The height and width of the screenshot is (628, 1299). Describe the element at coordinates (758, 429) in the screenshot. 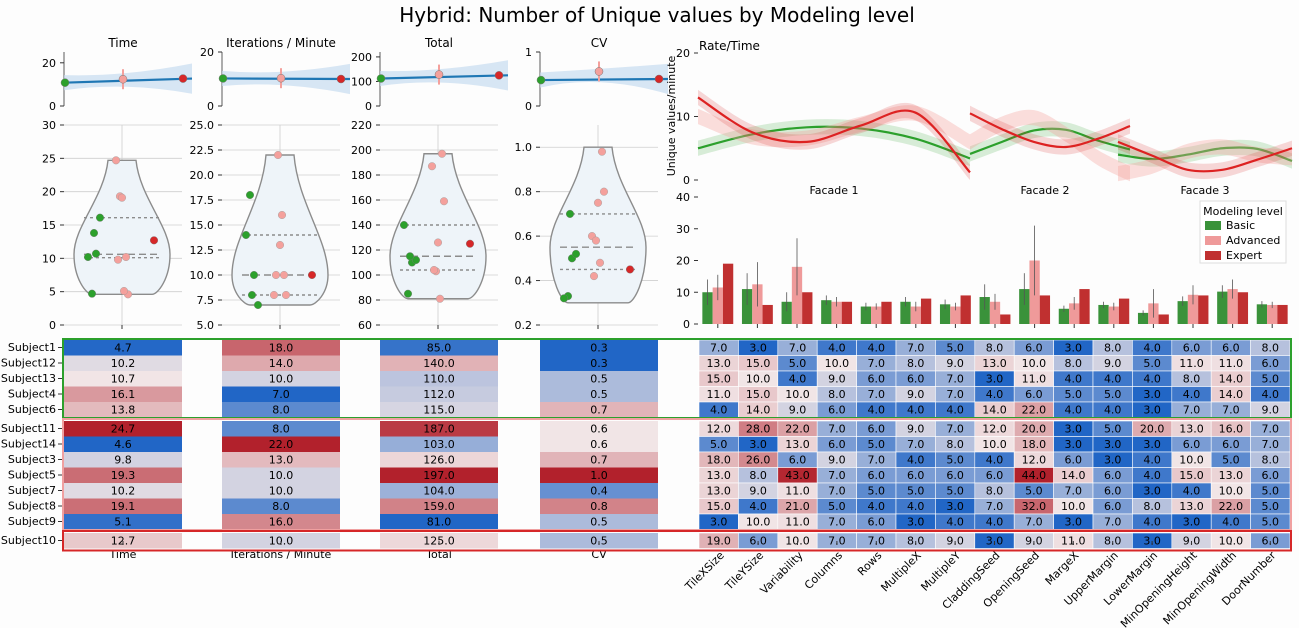

I see `cell-value: 28.0` at that location.